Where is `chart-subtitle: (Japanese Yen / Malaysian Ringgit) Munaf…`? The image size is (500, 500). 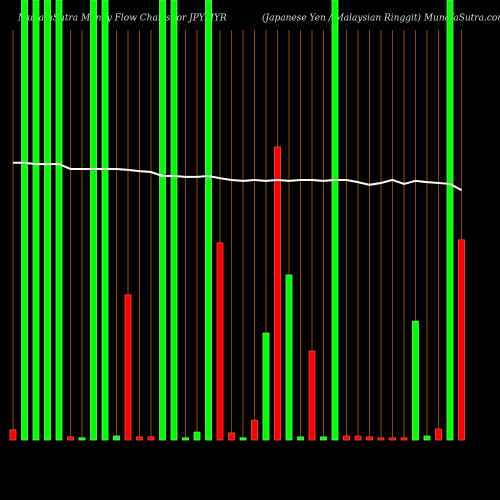
chart-subtitle: (Japanese Yen / Malaysian Ringgit) Munaf… is located at coordinates (381, 18).